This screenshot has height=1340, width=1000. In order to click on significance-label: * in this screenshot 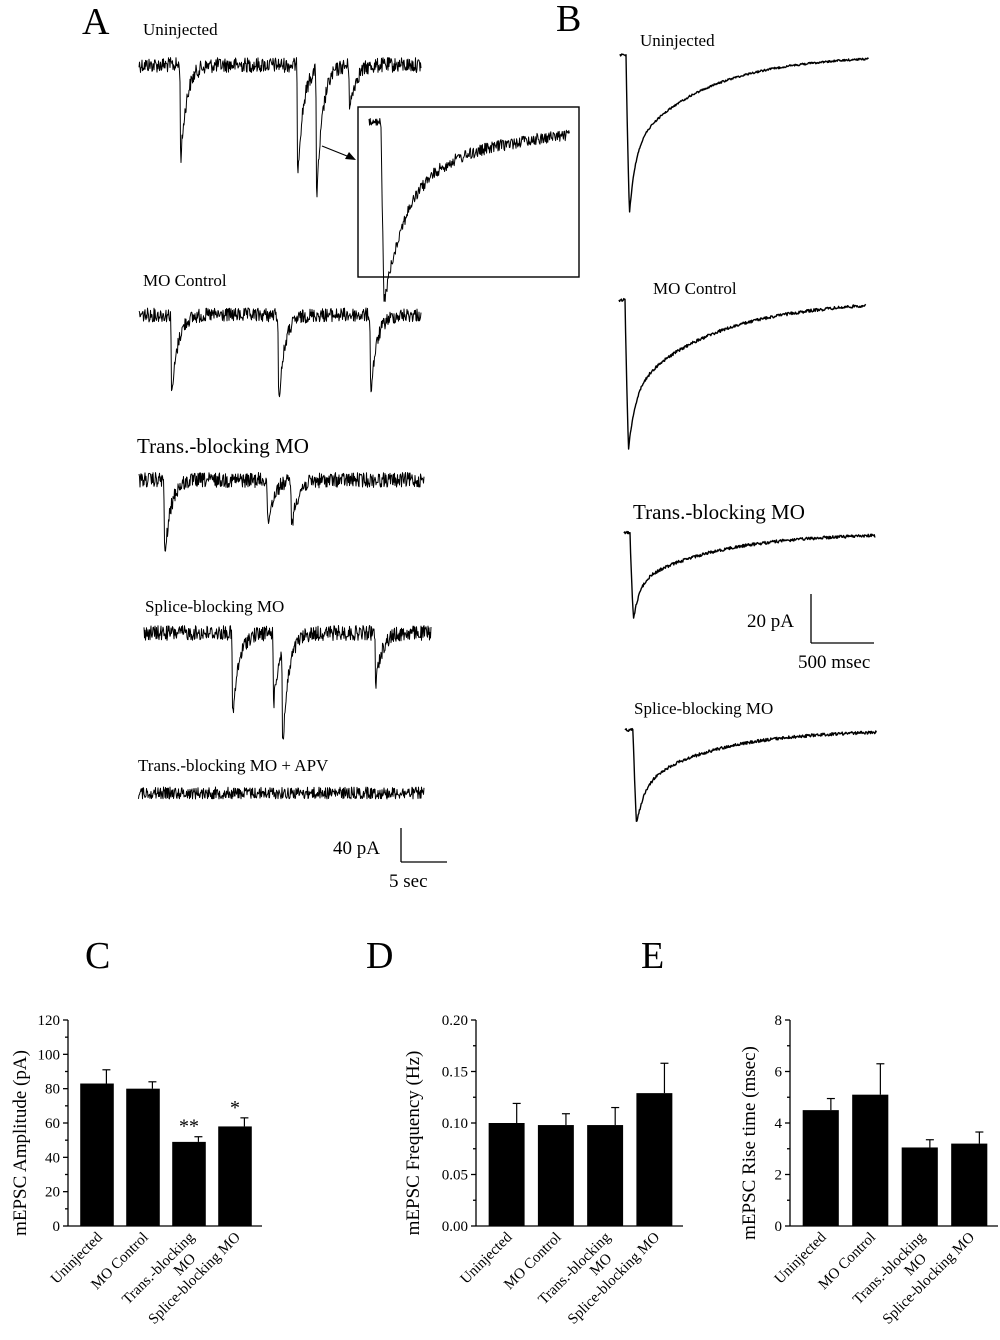, I will do `click(235, 1108)`.